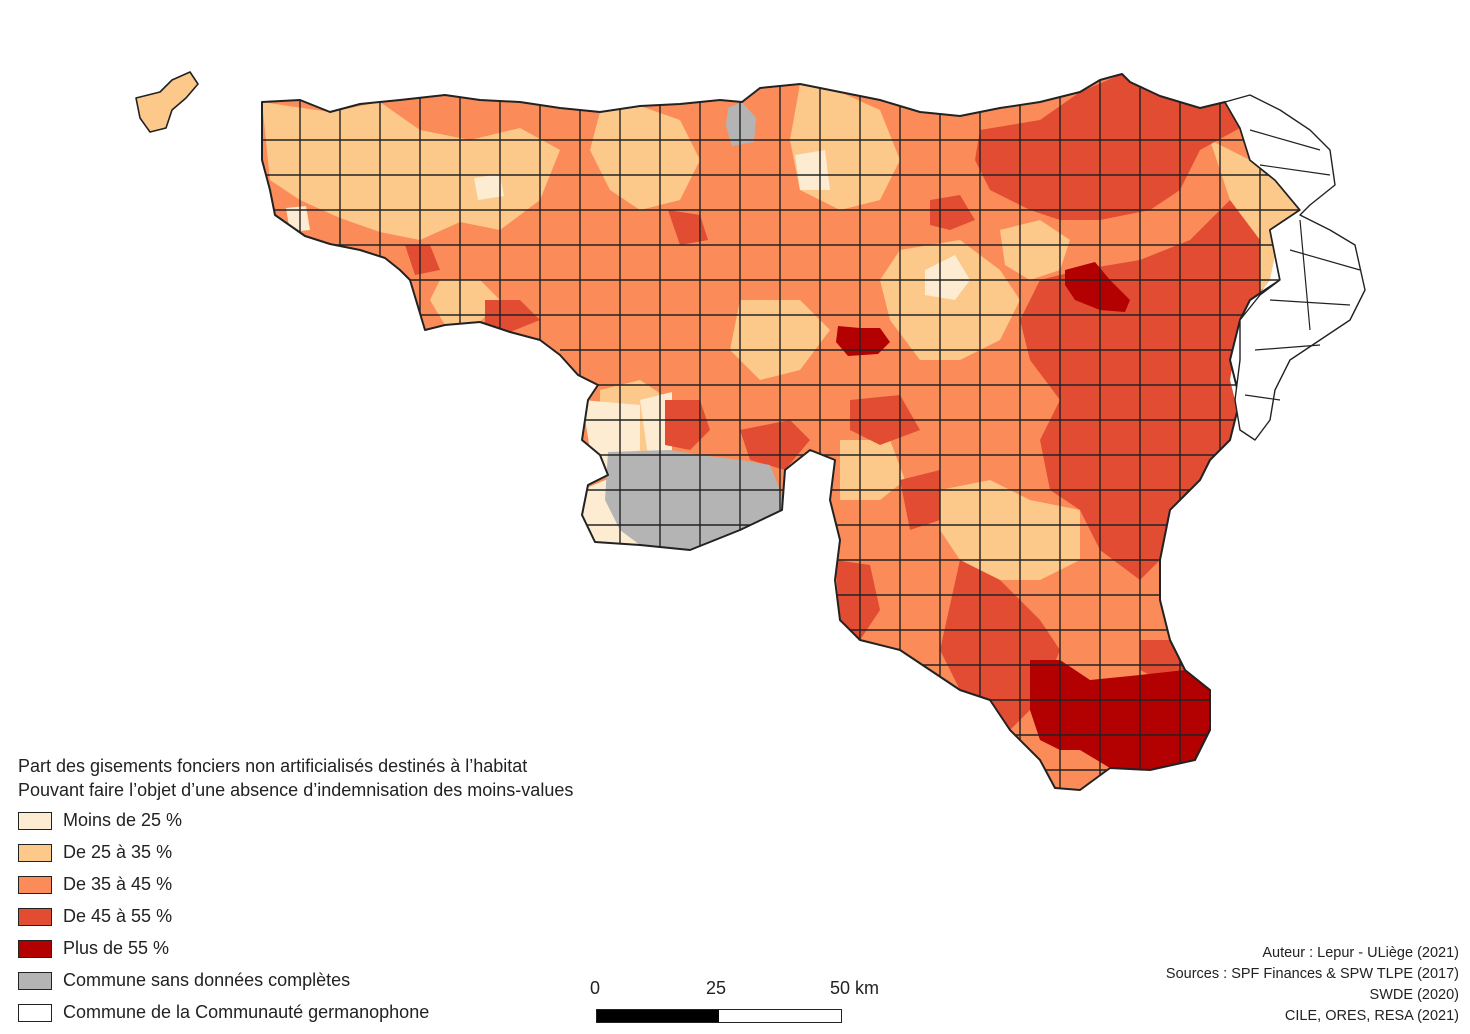 The image size is (1470, 1034). I want to click on credit-author: Auteur : Lepur - ULiège (2021), so click(1360, 953).